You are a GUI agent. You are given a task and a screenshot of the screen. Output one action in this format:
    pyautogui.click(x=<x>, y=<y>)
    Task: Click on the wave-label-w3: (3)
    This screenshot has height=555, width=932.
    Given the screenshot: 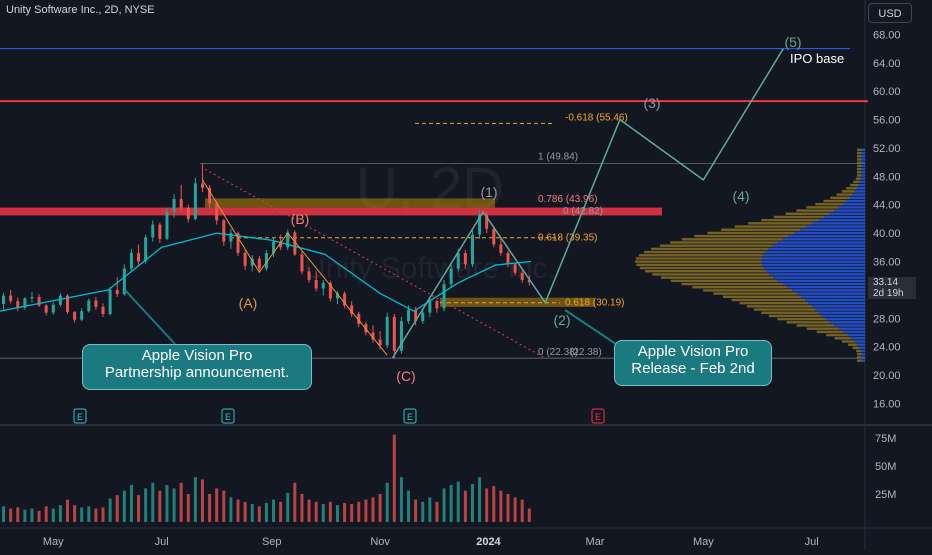 What is the action you would take?
    pyautogui.click(x=651, y=103)
    